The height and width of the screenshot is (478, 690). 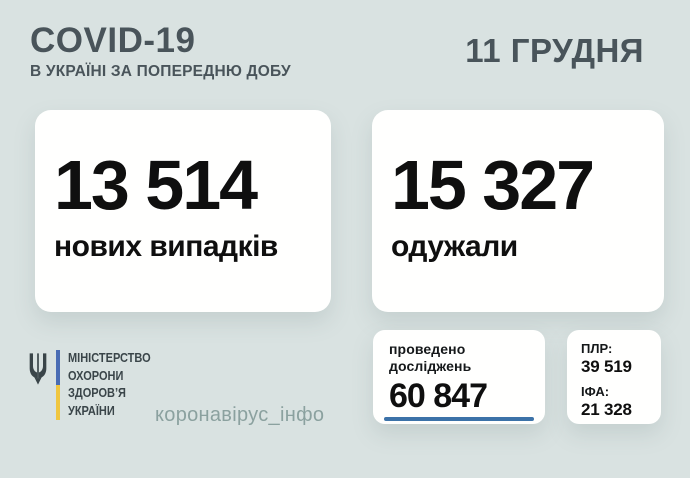 I want to click on tests-card: проведено досліджень 60 847, so click(x=459, y=377).